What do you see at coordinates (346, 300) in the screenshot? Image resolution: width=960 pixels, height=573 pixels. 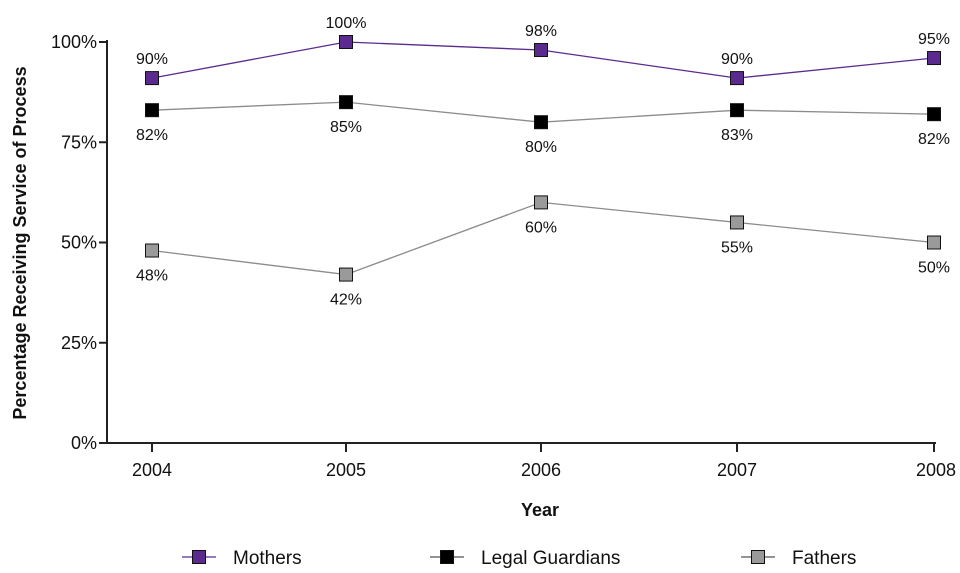 I see `data-label: 42%` at bounding box center [346, 300].